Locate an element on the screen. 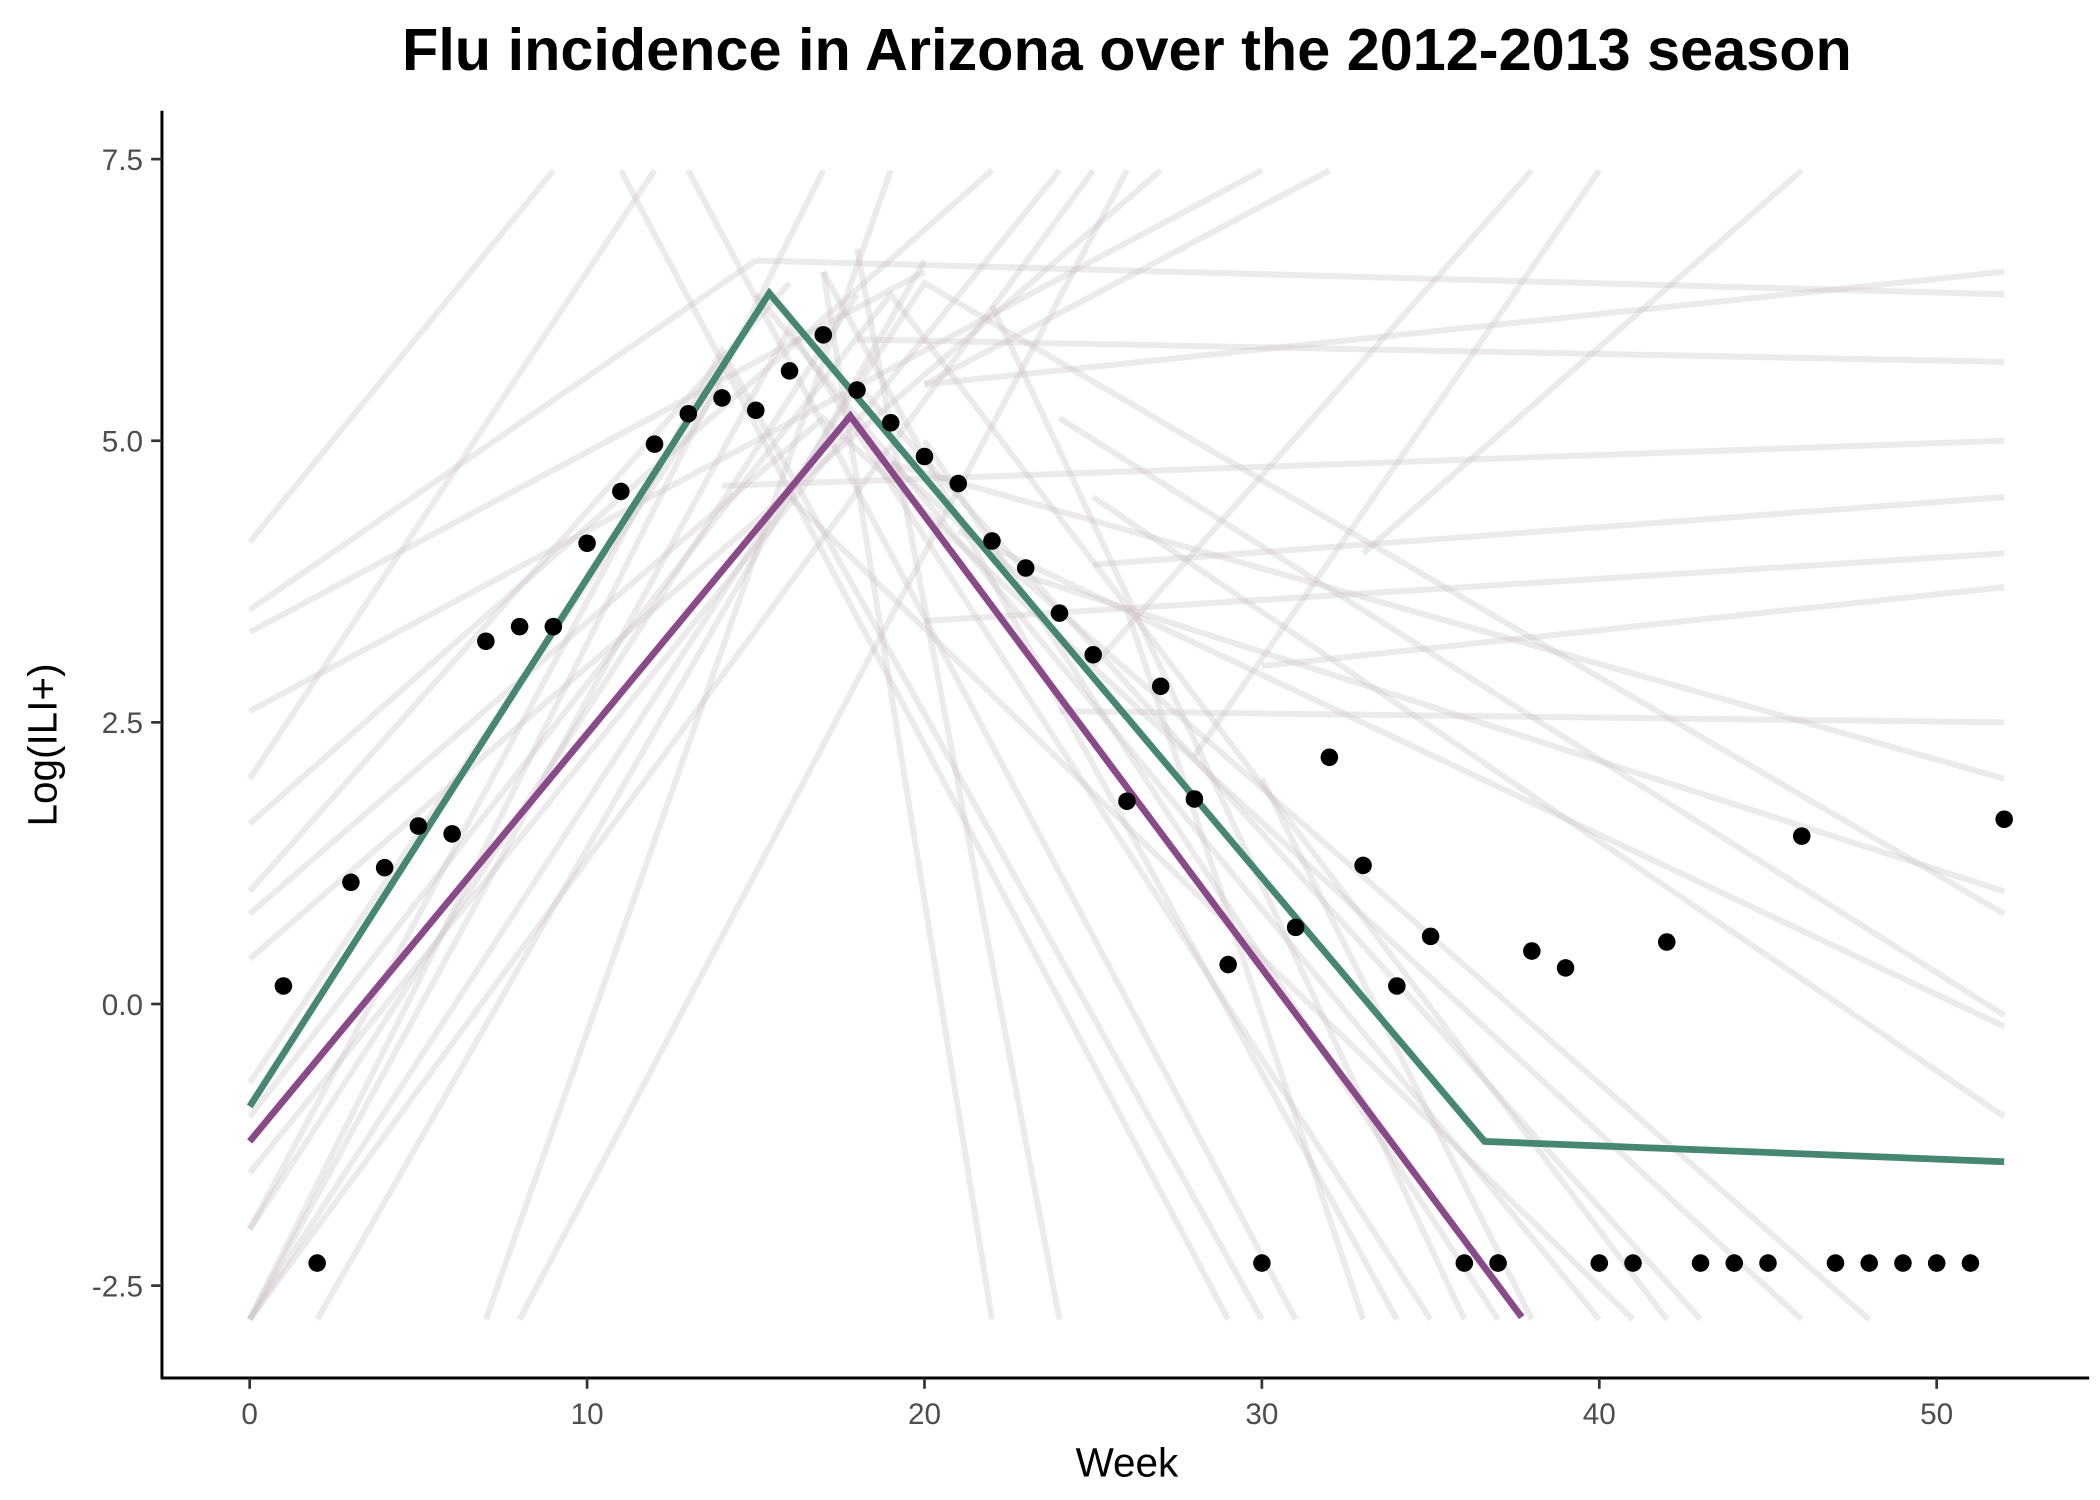 This screenshot has width=2100, height=1500. y-tick-label: 2.5 is located at coordinates (122, 723).